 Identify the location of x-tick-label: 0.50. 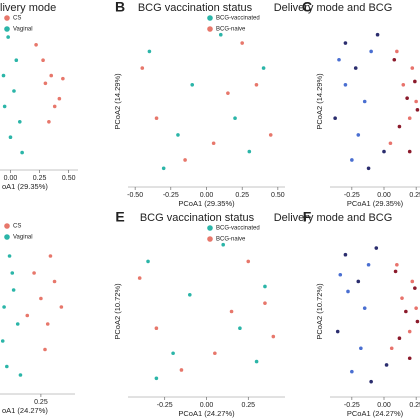
(278, 195).